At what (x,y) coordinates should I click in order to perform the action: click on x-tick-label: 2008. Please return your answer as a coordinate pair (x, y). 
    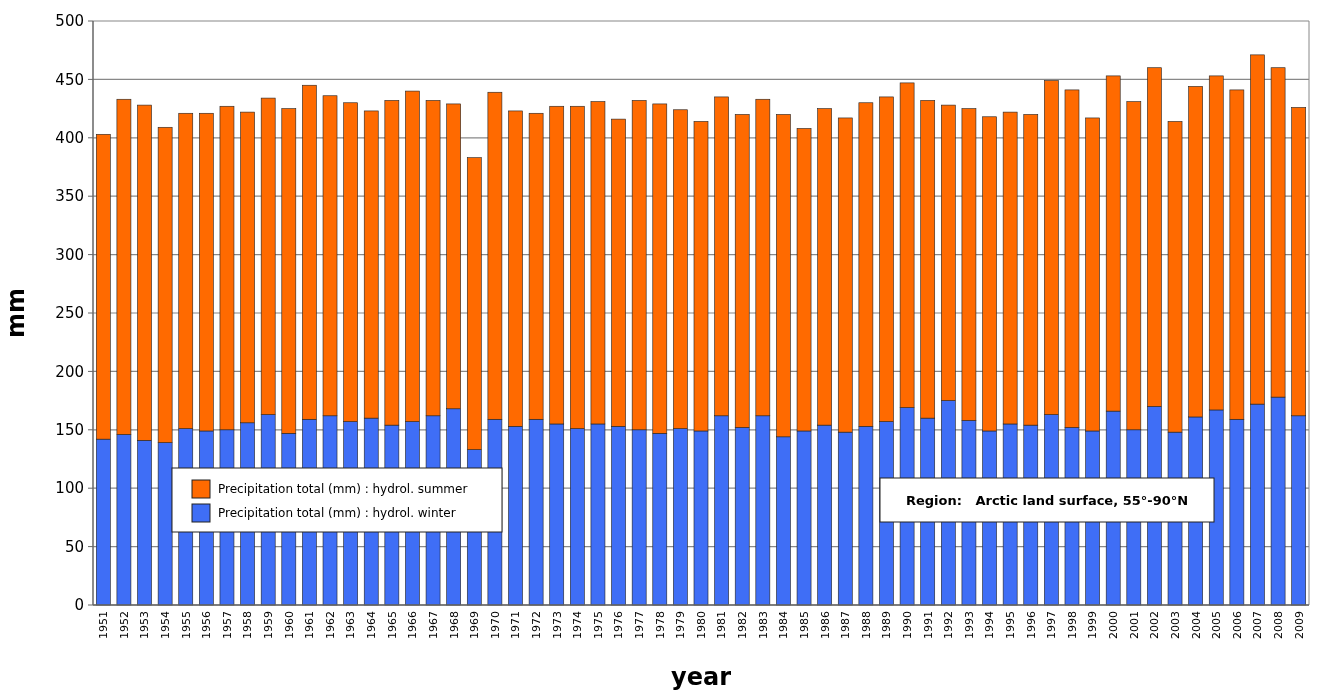
    Looking at the image, I should click on (1278, 625).